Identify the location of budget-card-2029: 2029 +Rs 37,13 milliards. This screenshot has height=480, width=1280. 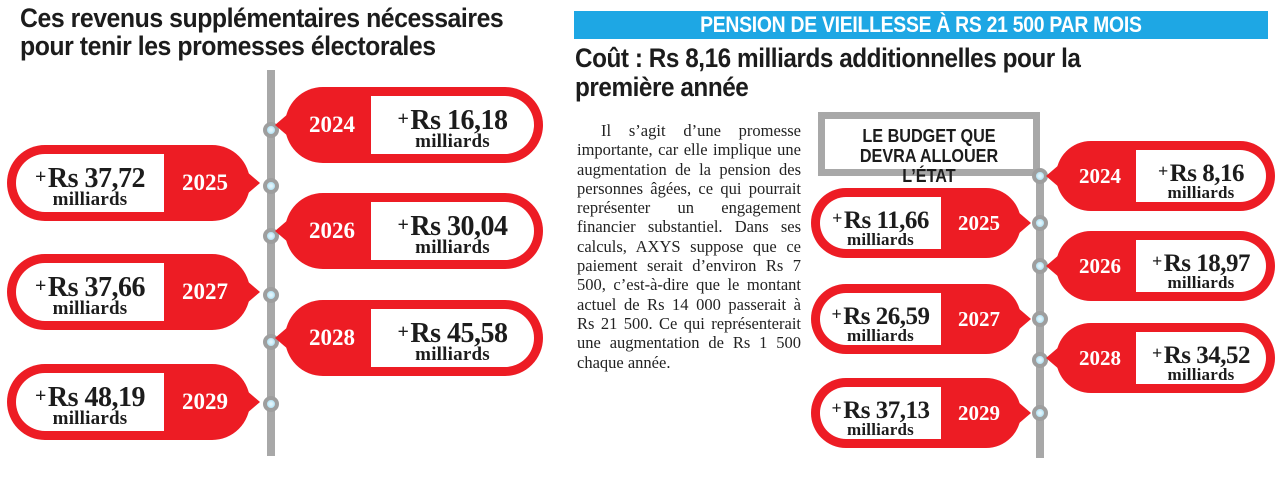
(921, 413).